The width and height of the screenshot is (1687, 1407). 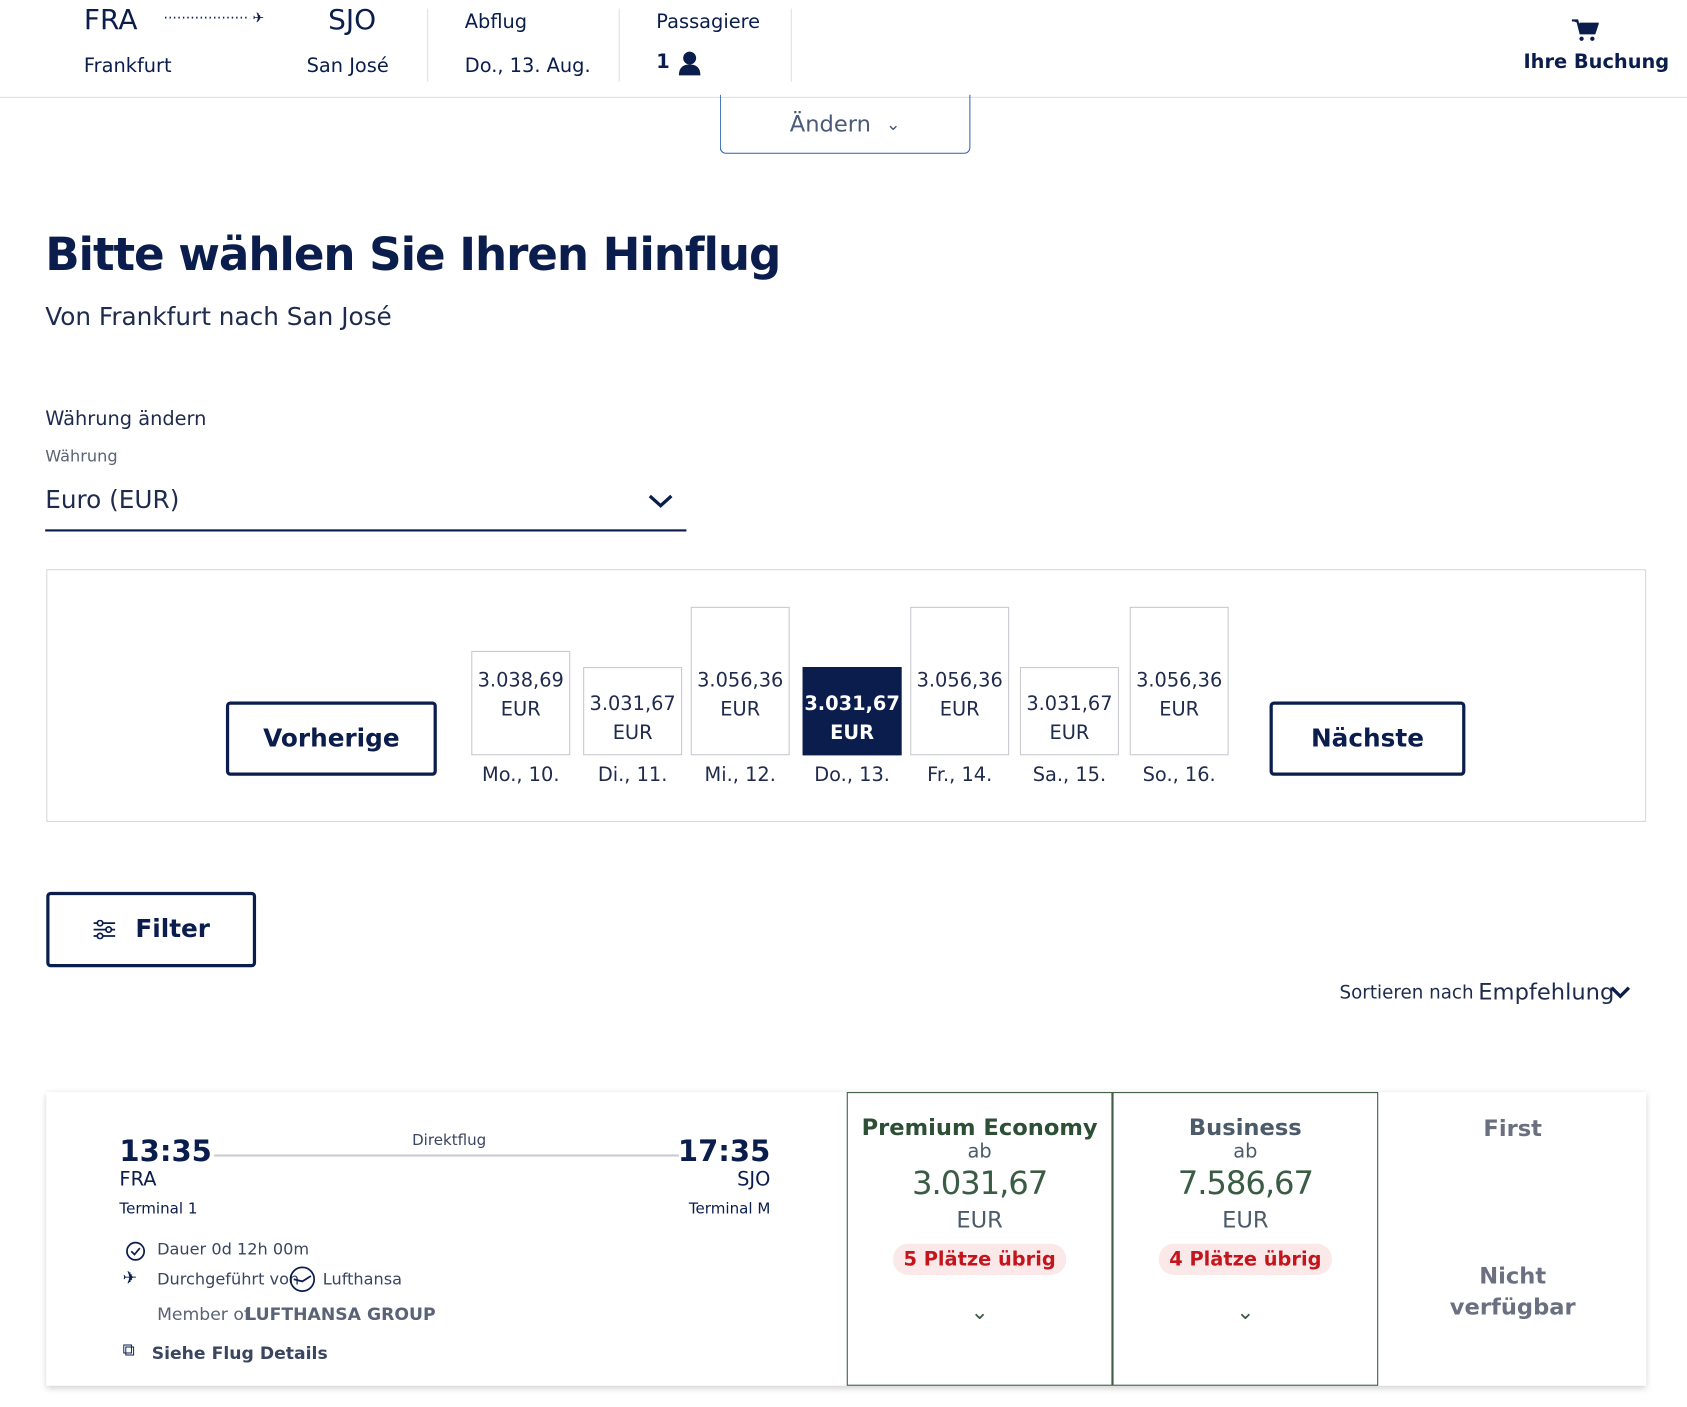 I want to click on fare-price: 7.586,67, so click(x=1245, y=1184).